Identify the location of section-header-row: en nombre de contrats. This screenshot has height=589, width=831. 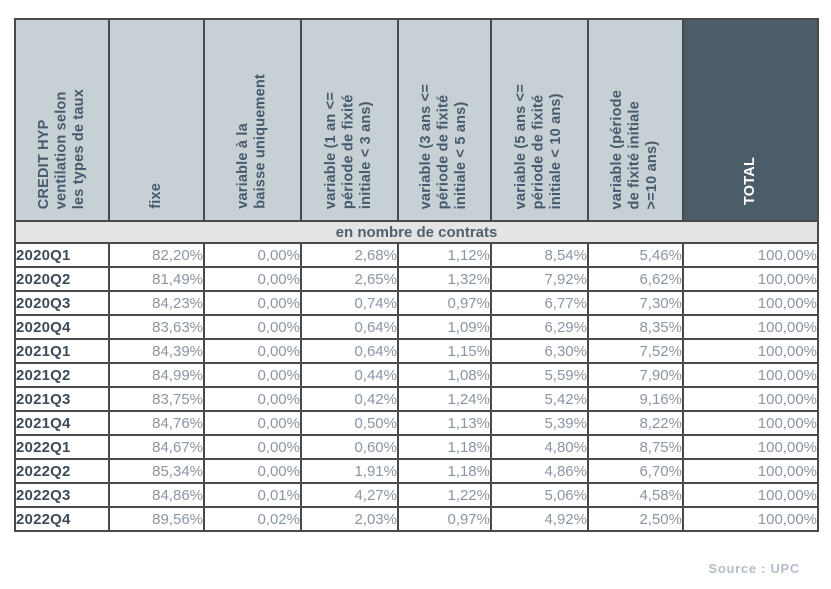
(416, 232).